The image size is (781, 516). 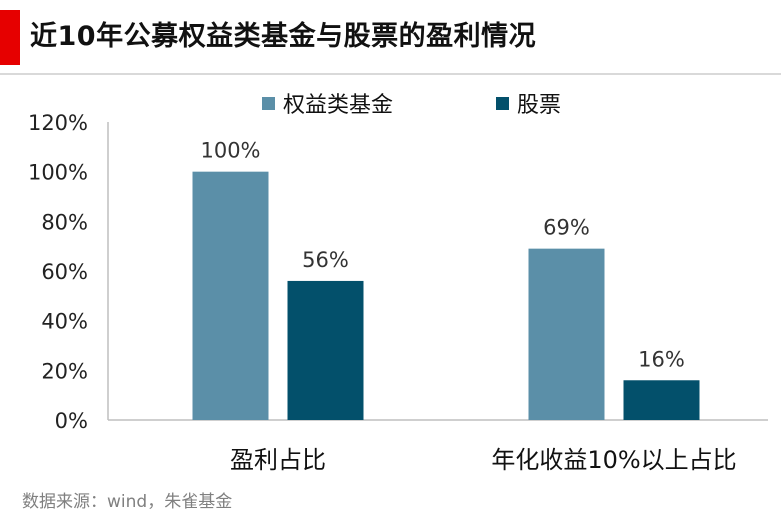 What do you see at coordinates (278, 460) in the screenshot?
I see `x-tick-label: 盈利占比` at bounding box center [278, 460].